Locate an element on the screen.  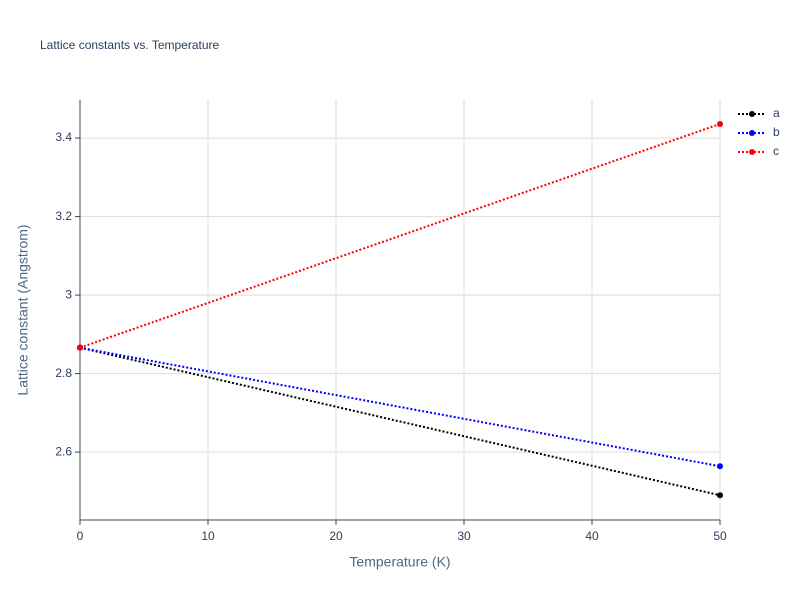
y-tick-label: 3.4 is located at coordinates (63, 137).